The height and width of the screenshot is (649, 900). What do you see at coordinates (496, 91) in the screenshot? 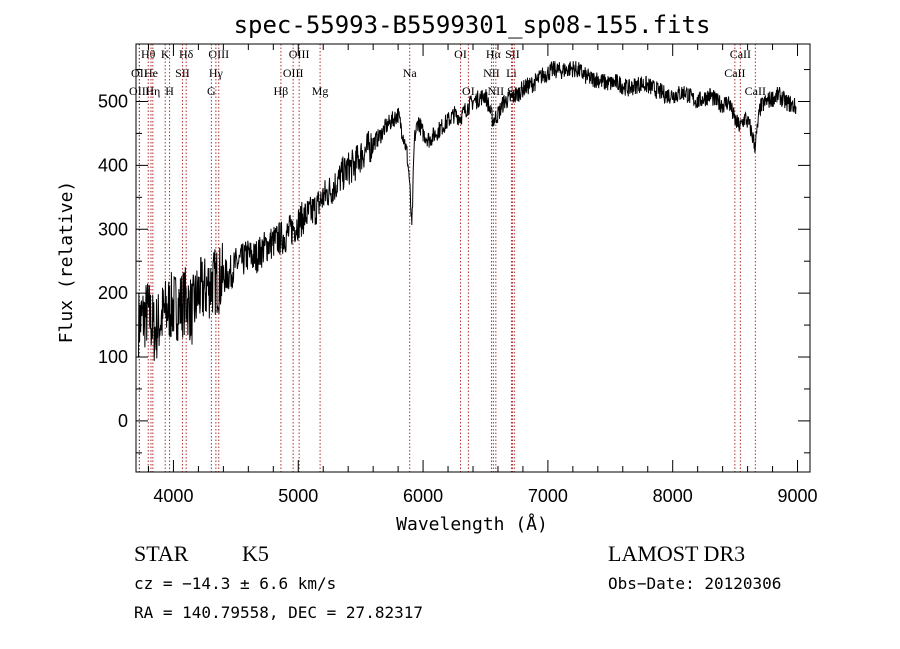
I see `line-label-21: NII` at bounding box center [496, 91].